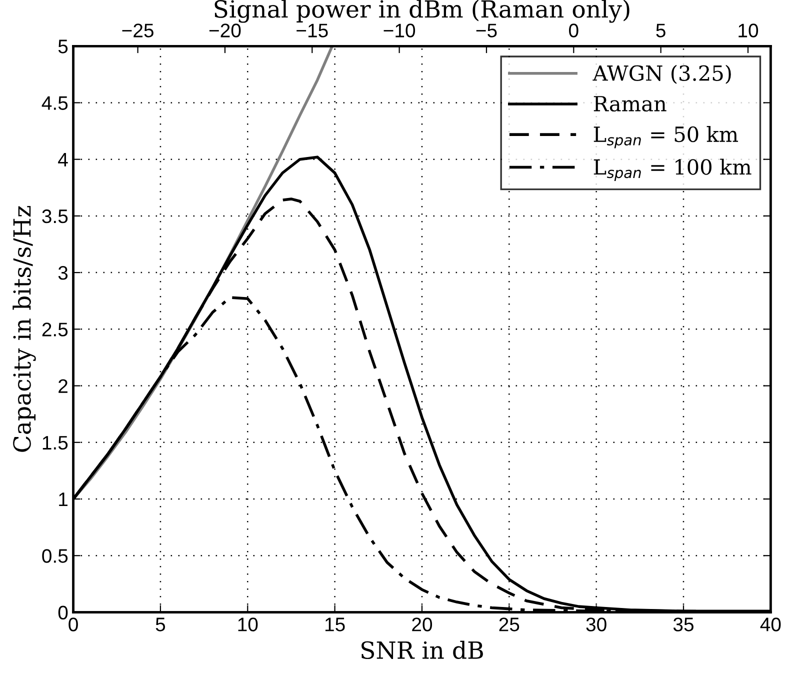 The image size is (788, 678). I want to click on y-tick-label: 3.5, so click(55, 216).